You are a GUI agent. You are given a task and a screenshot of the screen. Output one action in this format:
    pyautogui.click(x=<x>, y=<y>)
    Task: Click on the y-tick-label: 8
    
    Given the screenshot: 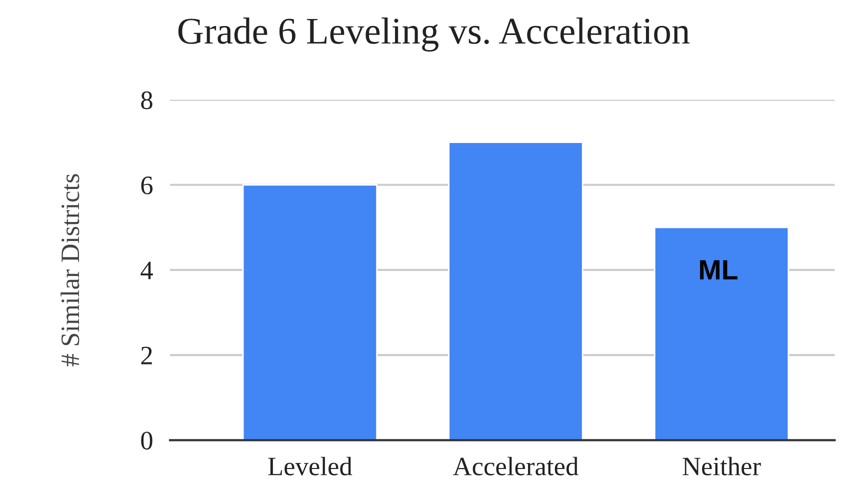 What is the action you would take?
    pyautogui.click(x=146, y=100)
    